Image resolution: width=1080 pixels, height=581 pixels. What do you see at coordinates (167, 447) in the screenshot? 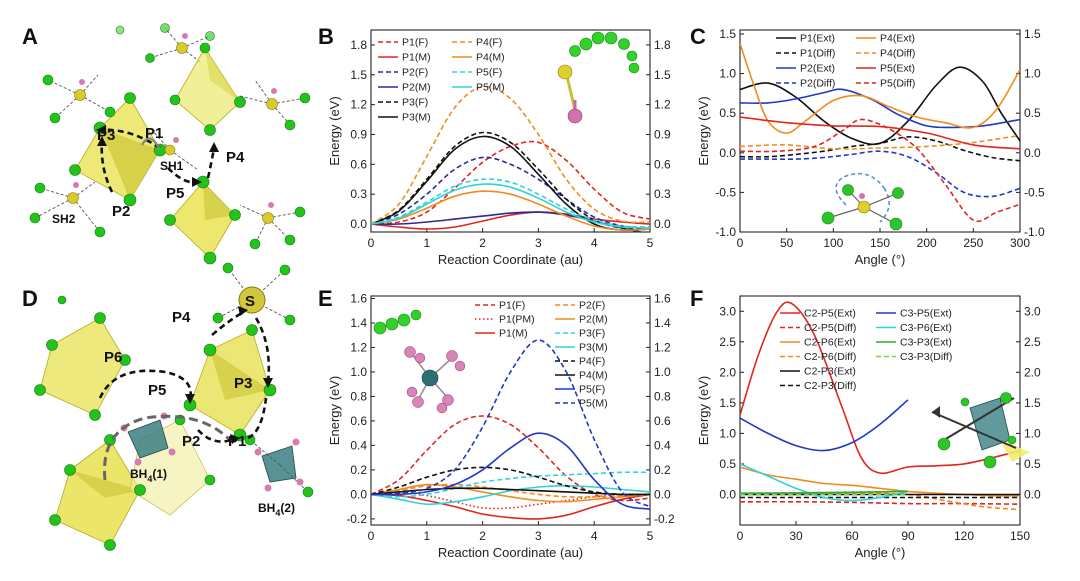
I see `panel-d-path-p5` at bounding box center [167, 447].